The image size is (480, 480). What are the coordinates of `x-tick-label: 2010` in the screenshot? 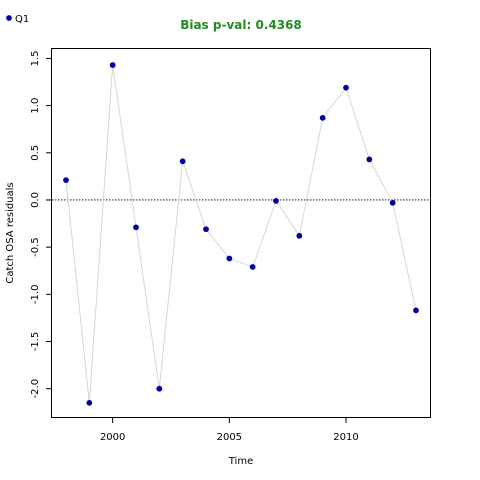 It's located at (345, 437).